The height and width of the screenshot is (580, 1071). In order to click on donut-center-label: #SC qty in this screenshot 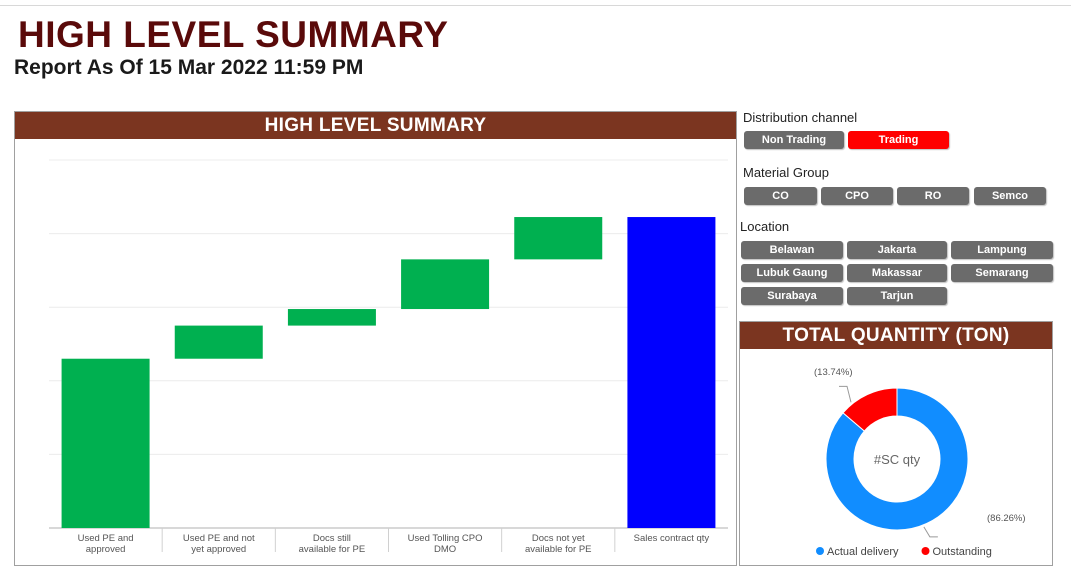, I will do `click(897, 459)`.